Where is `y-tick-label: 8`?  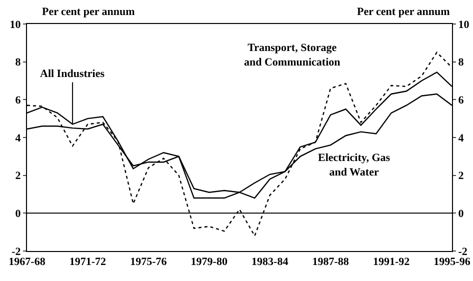
y-tick-label: 8 is located at coordinates (18, 62).